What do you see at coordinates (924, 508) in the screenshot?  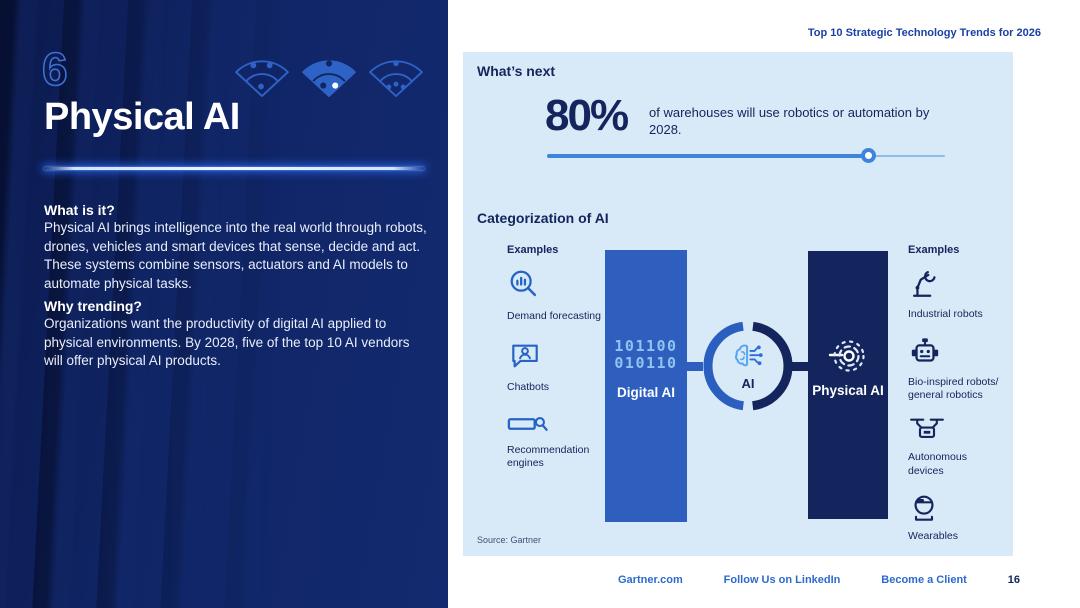 I see `wearables-icon` at bounding box center [924, 508].